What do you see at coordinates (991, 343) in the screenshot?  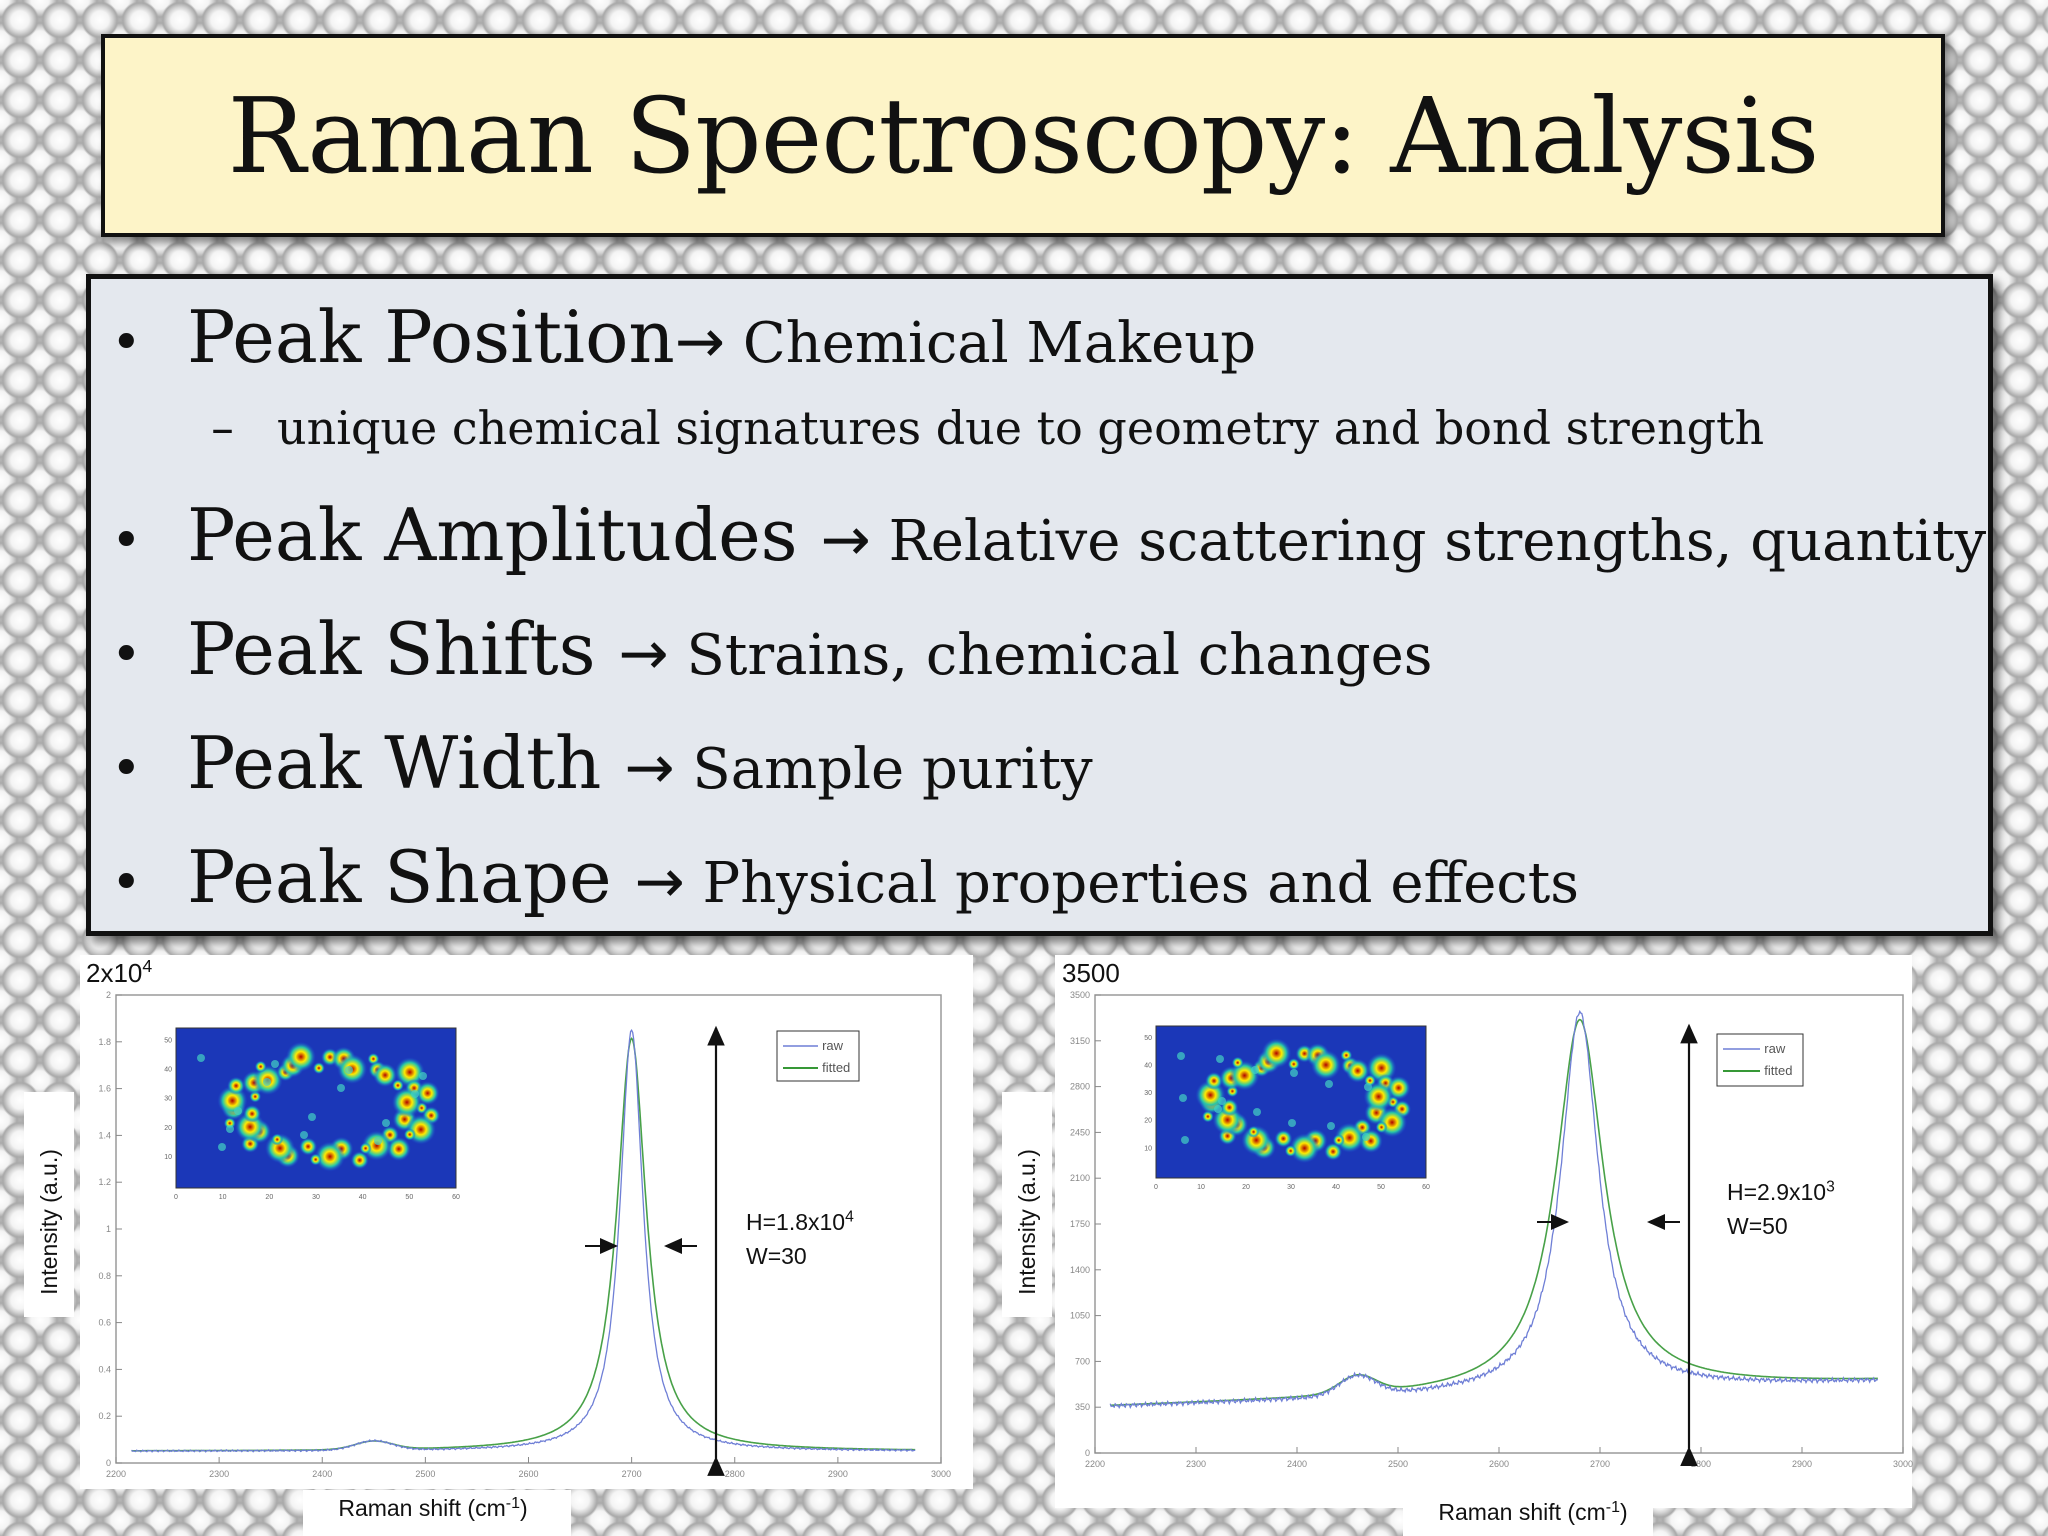 I see `bullet-description: Chemical Makeup` at bounding box center [991, 343].